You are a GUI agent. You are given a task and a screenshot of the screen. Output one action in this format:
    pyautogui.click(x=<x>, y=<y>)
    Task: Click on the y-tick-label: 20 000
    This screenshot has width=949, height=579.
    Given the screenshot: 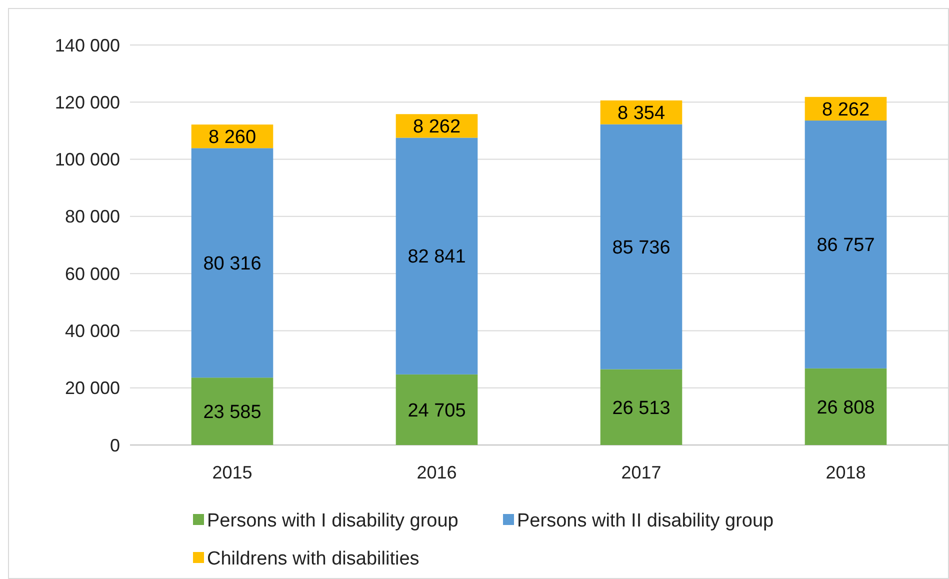 What is the action you would take?
    pyautogui.click(x=92, y=388)
    